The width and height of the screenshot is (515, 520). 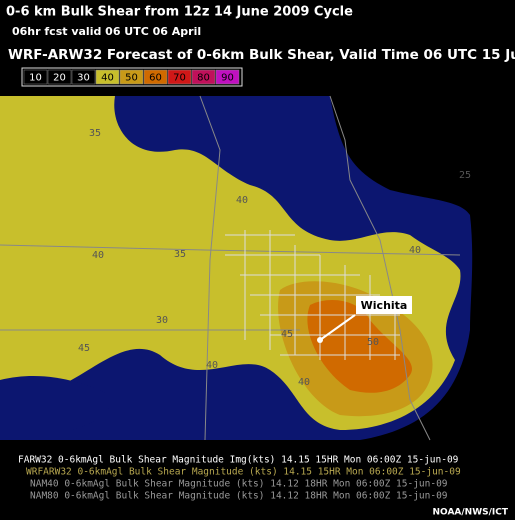 What do you see at coordinates (320, 340) in the screenshot?
I see `city-dot` at bounding box center [320, 340].